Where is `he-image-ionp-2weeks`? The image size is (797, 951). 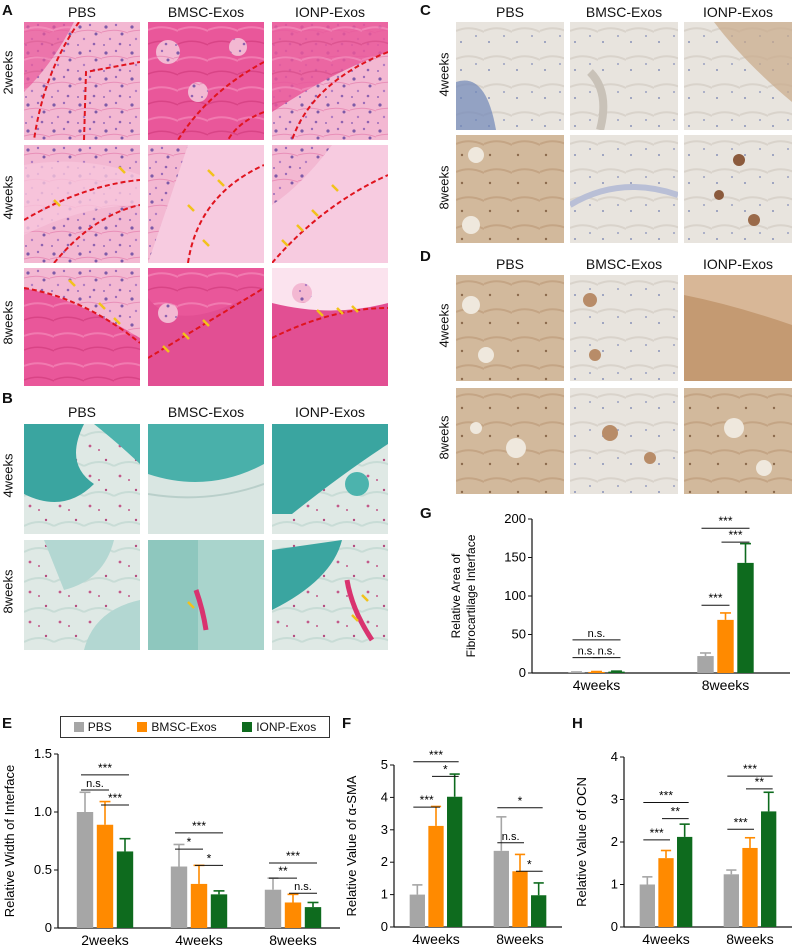
he-image-ionp-2weeks is located at coordinates (330, 81).